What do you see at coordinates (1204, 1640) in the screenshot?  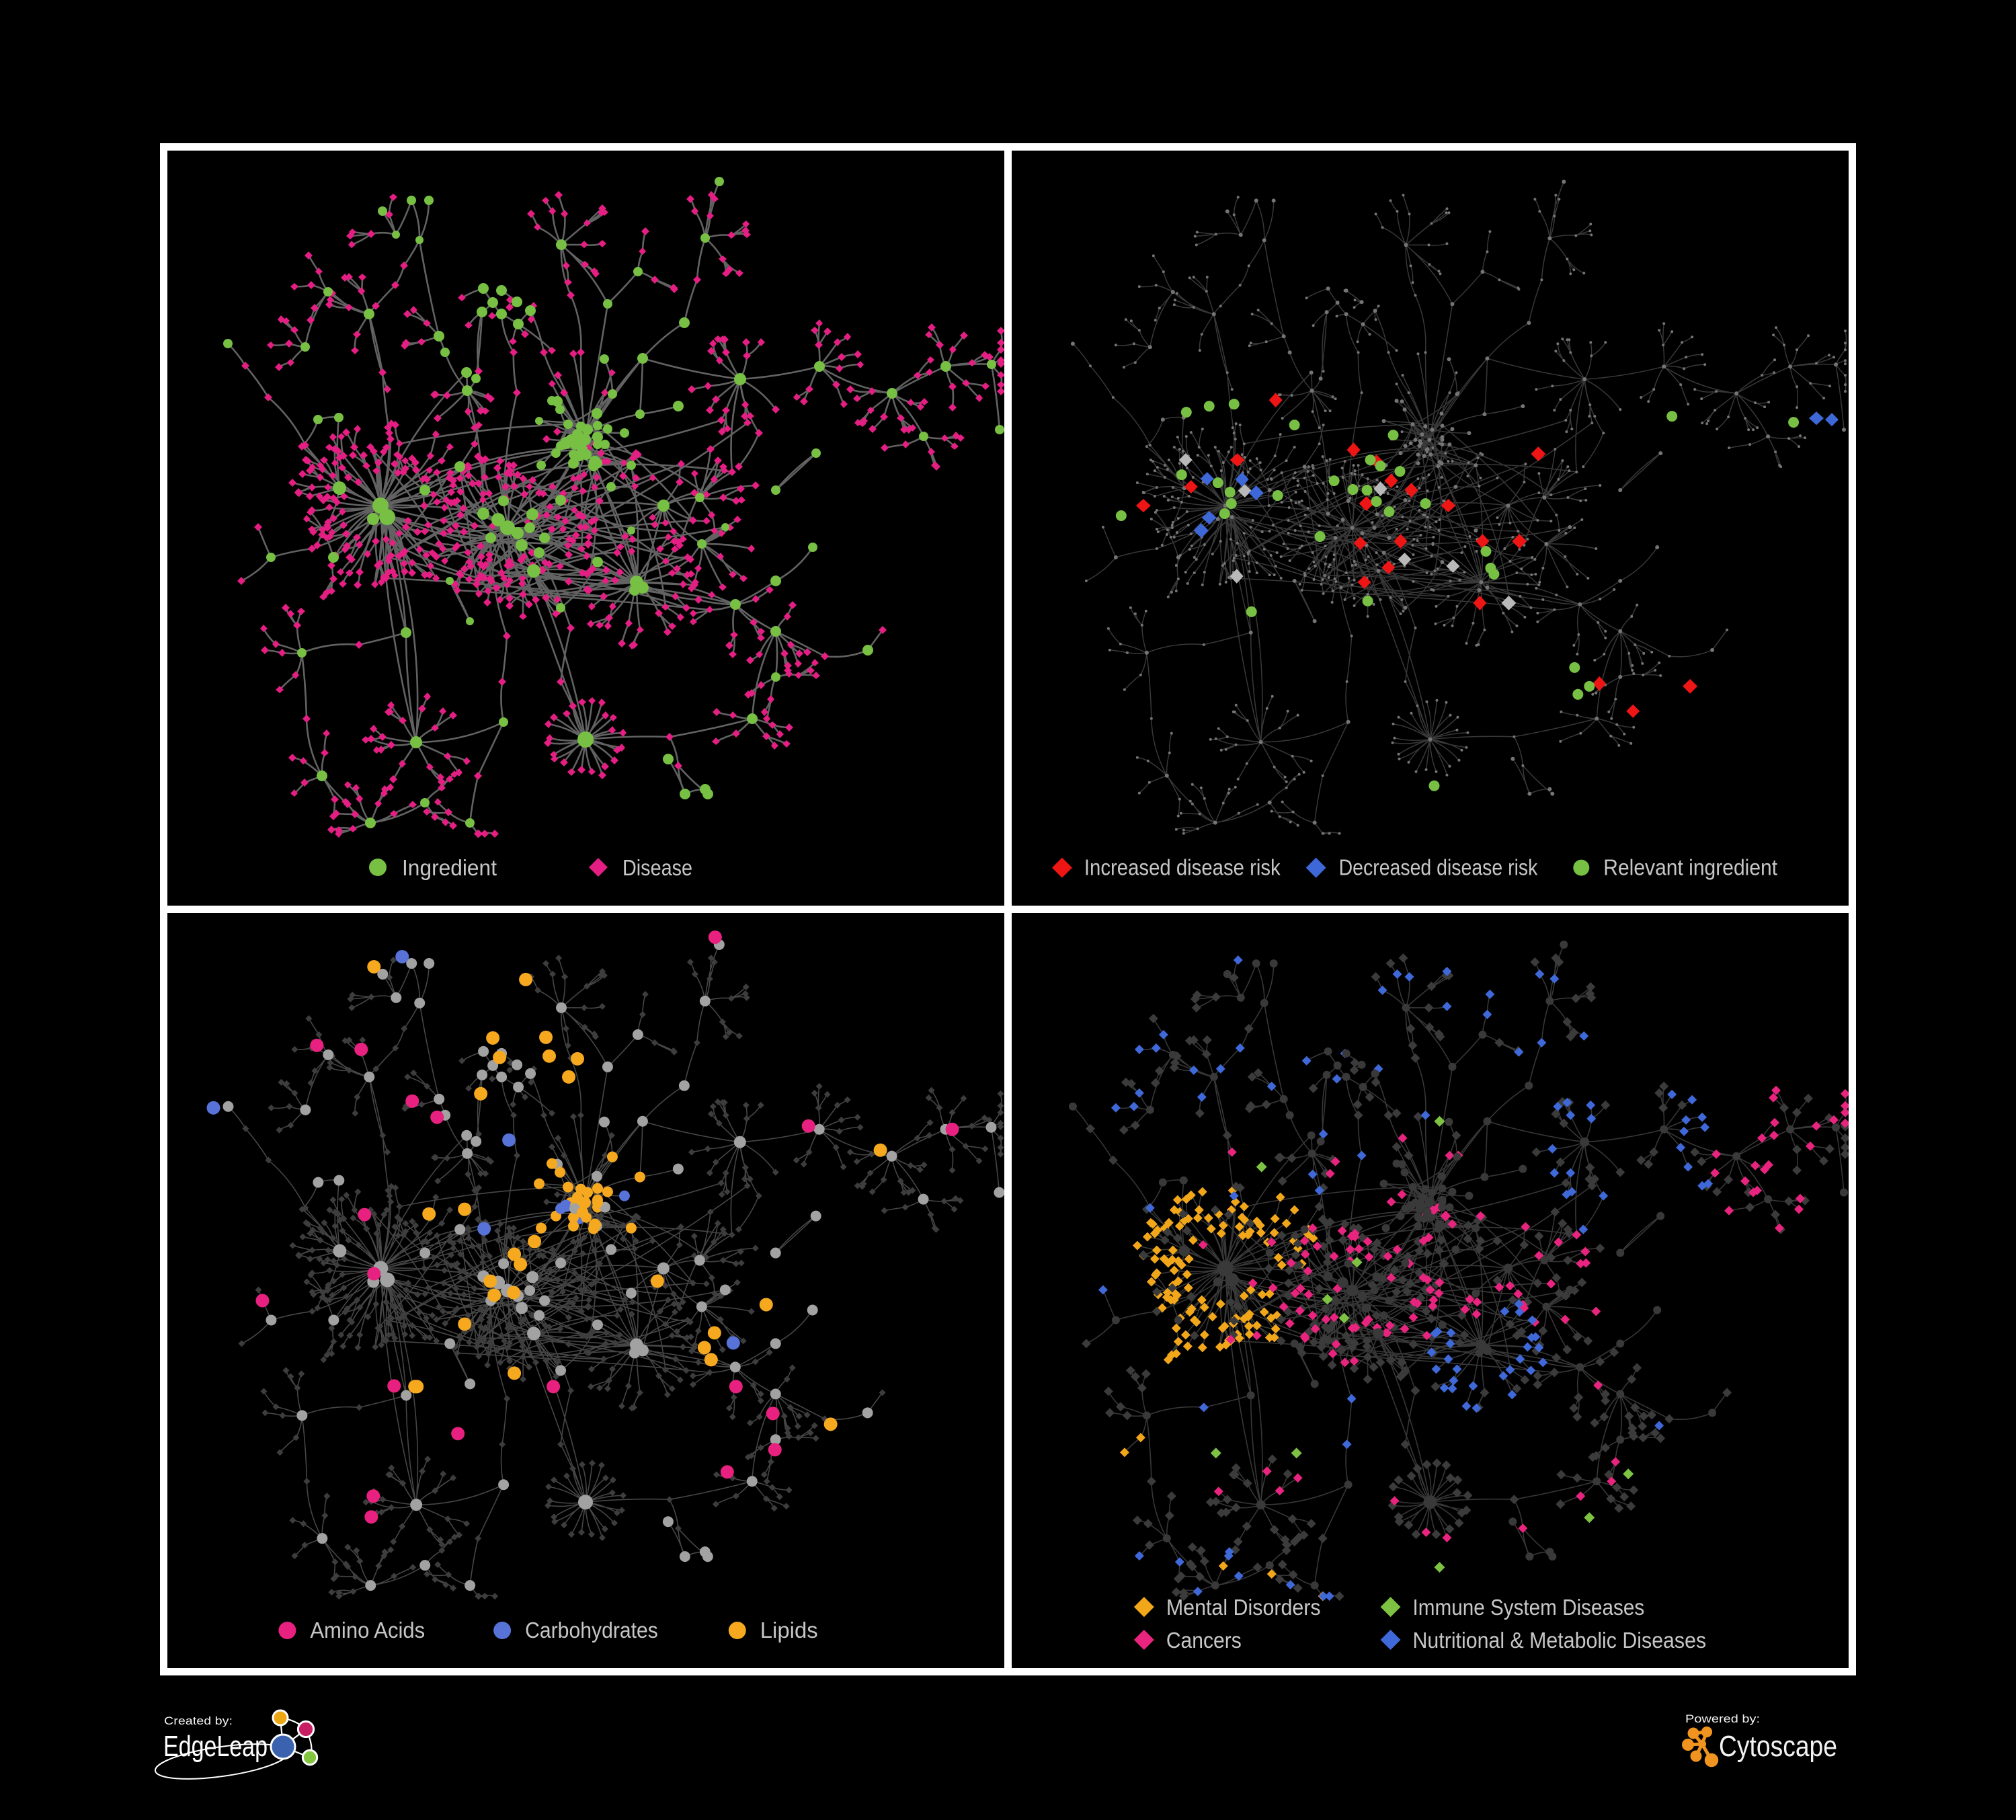 I see `svg-text: Cancers` at bounding box center [1204, 1640].